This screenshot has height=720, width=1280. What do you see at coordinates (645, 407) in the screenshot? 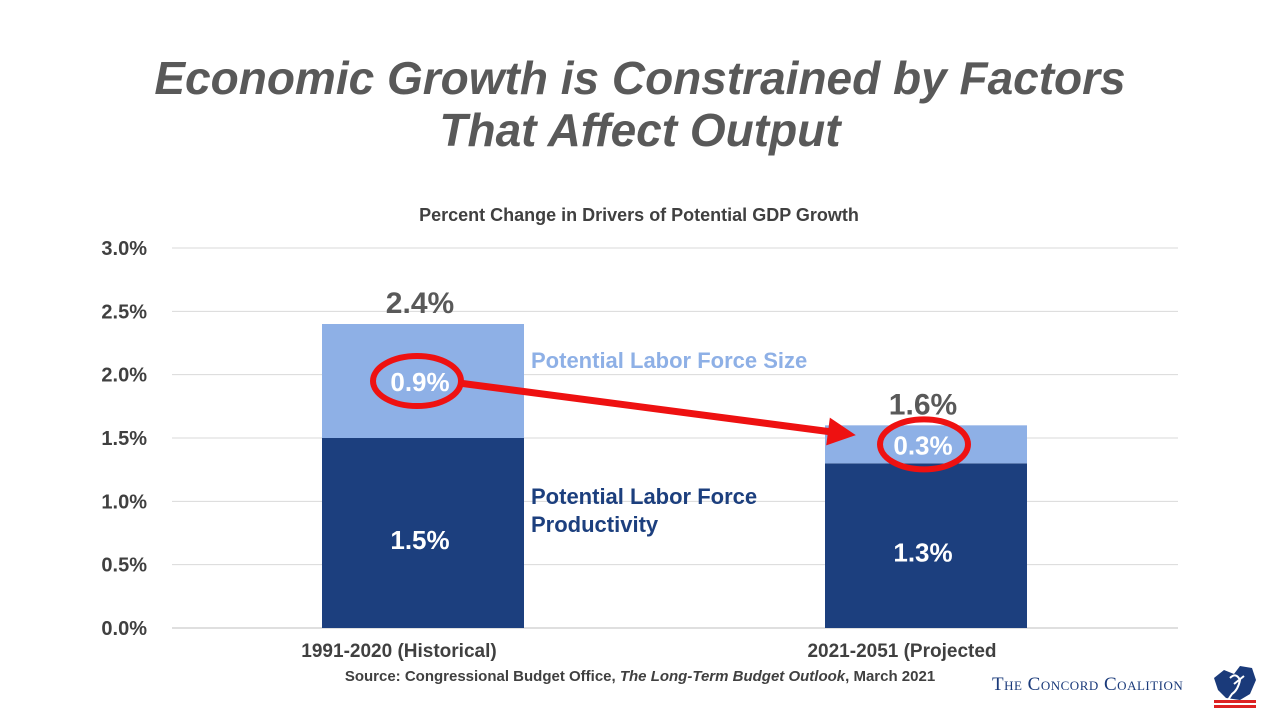
I see `trend-arrow-shaft` at bounding box center [645, 407].